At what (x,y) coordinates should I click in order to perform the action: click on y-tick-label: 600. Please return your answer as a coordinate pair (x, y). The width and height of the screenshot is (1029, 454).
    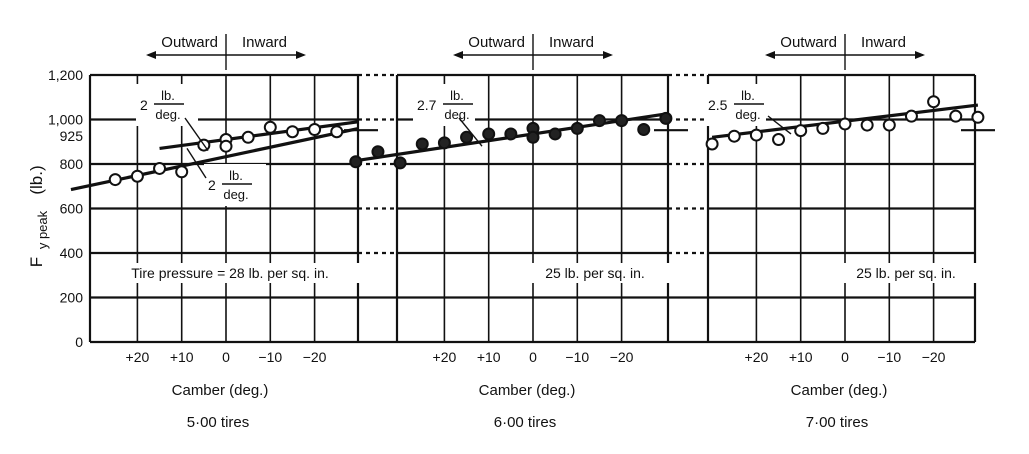
    Looking at the image, I should click on (72, 209).